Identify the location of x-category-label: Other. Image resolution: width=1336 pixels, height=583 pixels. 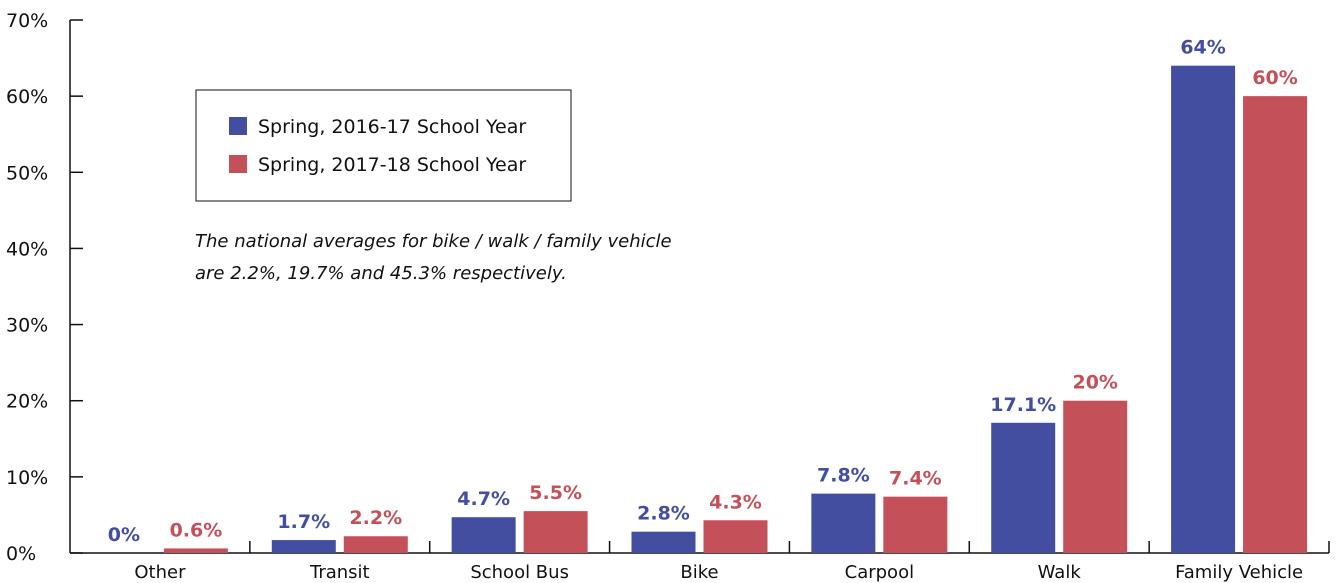
(160, 572).